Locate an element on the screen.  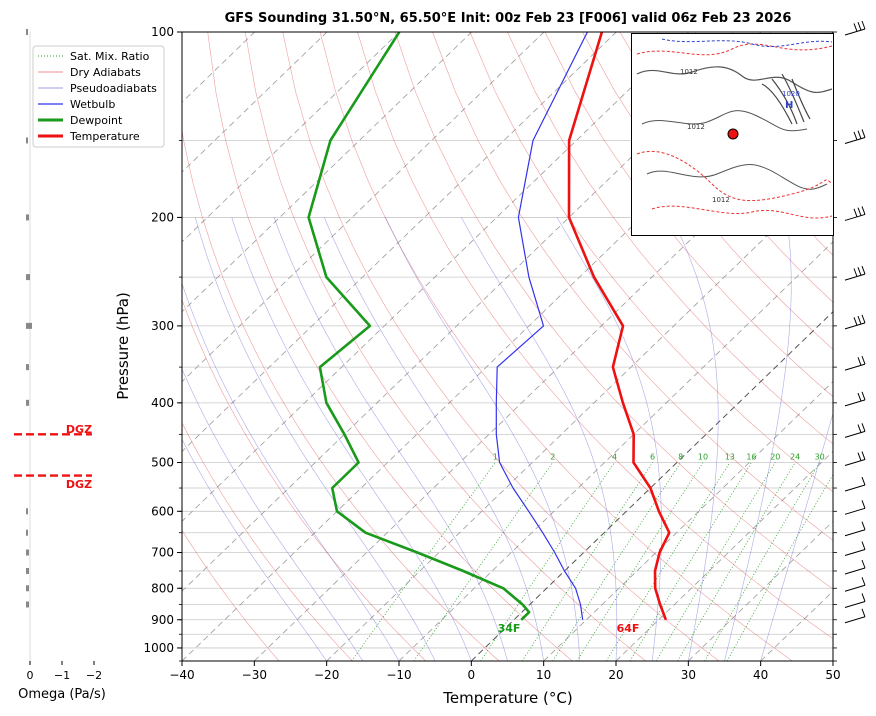
legend-label-temperature: Temperature is located at coordinates (104, 136).